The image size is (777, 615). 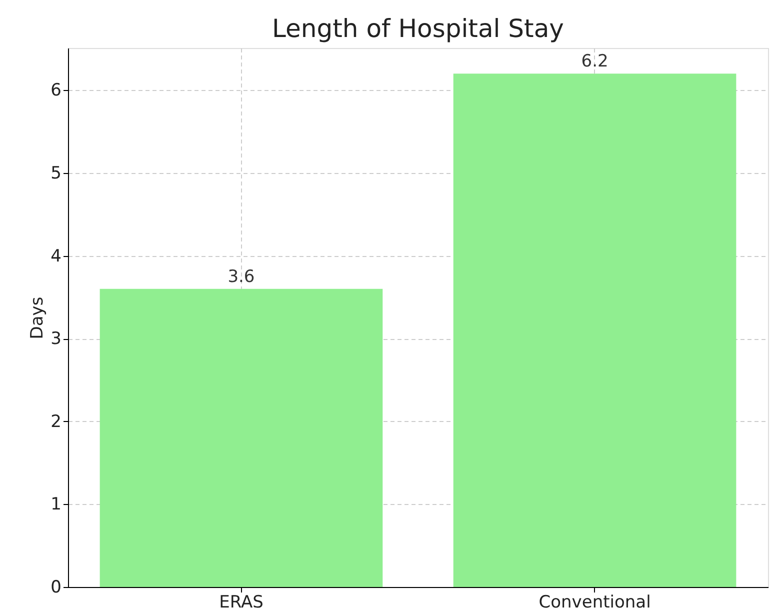 What do you see at coordinates (56, 256) in the screenshot?
I see `y-tick-label: 4` at bounding box center [56, 256].